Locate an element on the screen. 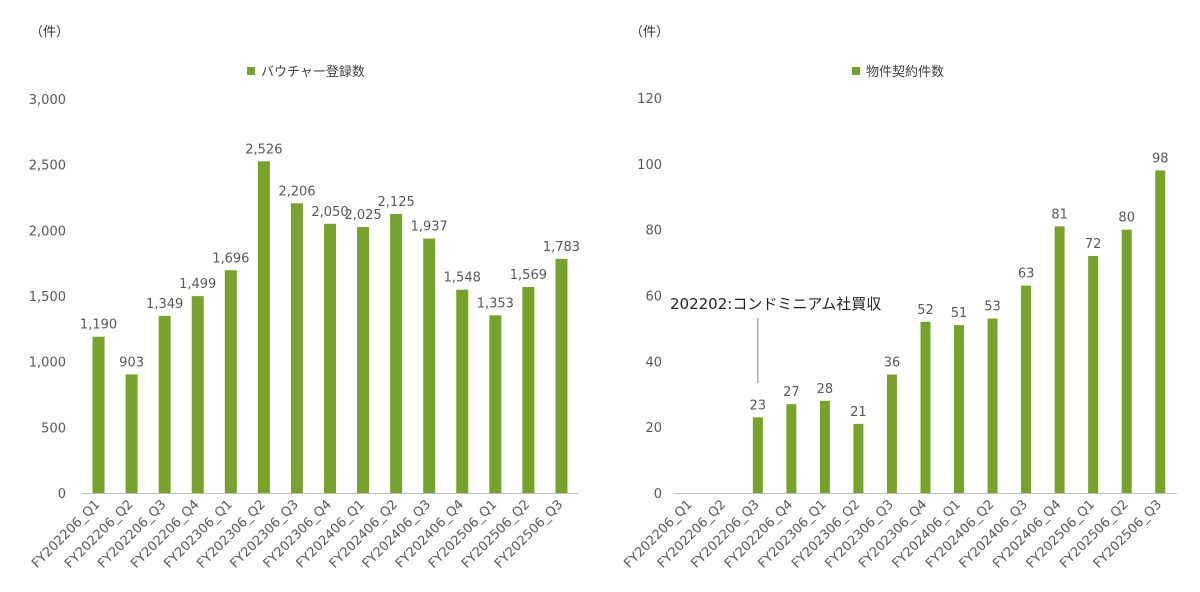 Image resolution: width=1200 pixels, height=592 pixels. right-data-label: 80 is located at coordinates (1126, 218).